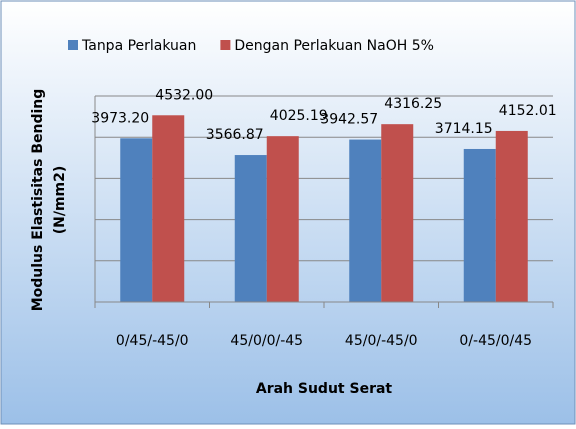 Image resolution: width=576 pixels, height=429 pixels. Describe the element at coordinates (349, 120) in the screenshot. I see `value-label: 3942.57` at that location.